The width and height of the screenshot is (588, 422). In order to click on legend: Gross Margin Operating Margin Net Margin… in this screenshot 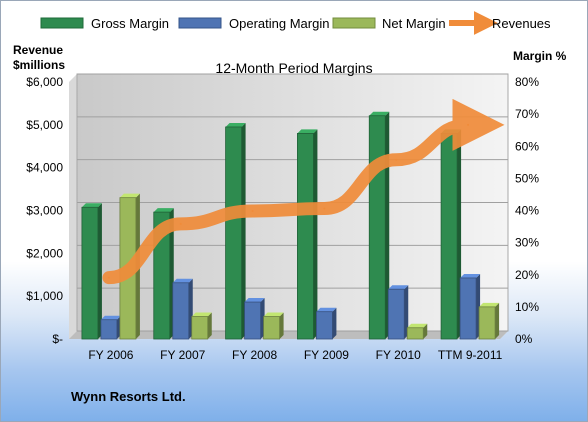, I will do `click(295, 23)`.